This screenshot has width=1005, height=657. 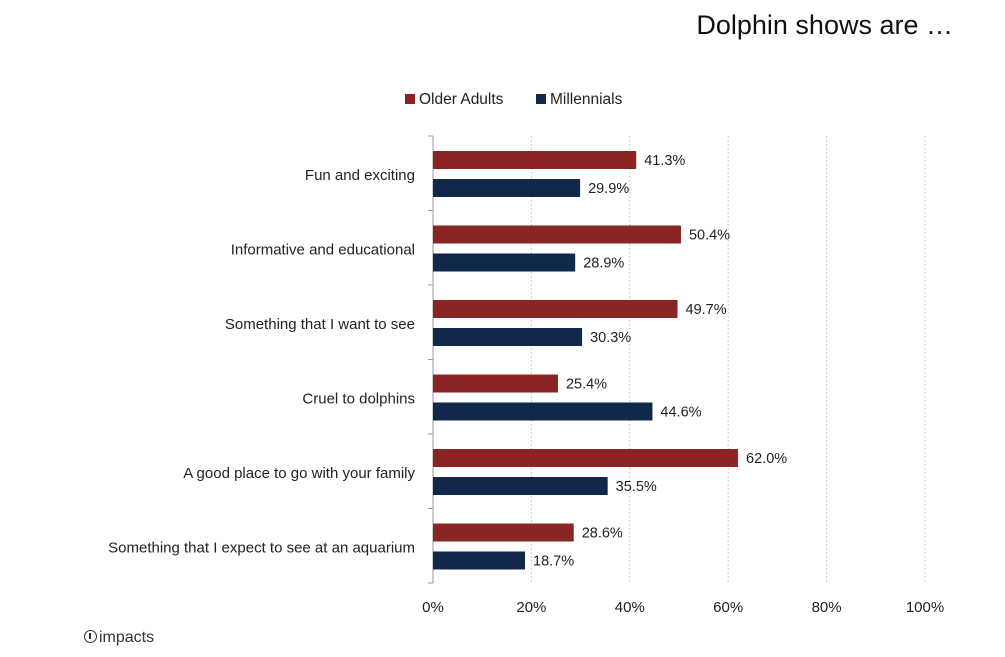 What do you see at coordinates (602, 534) in the screenshot?
I see `data-label: 28.6%` at bounding box center [602, 534].